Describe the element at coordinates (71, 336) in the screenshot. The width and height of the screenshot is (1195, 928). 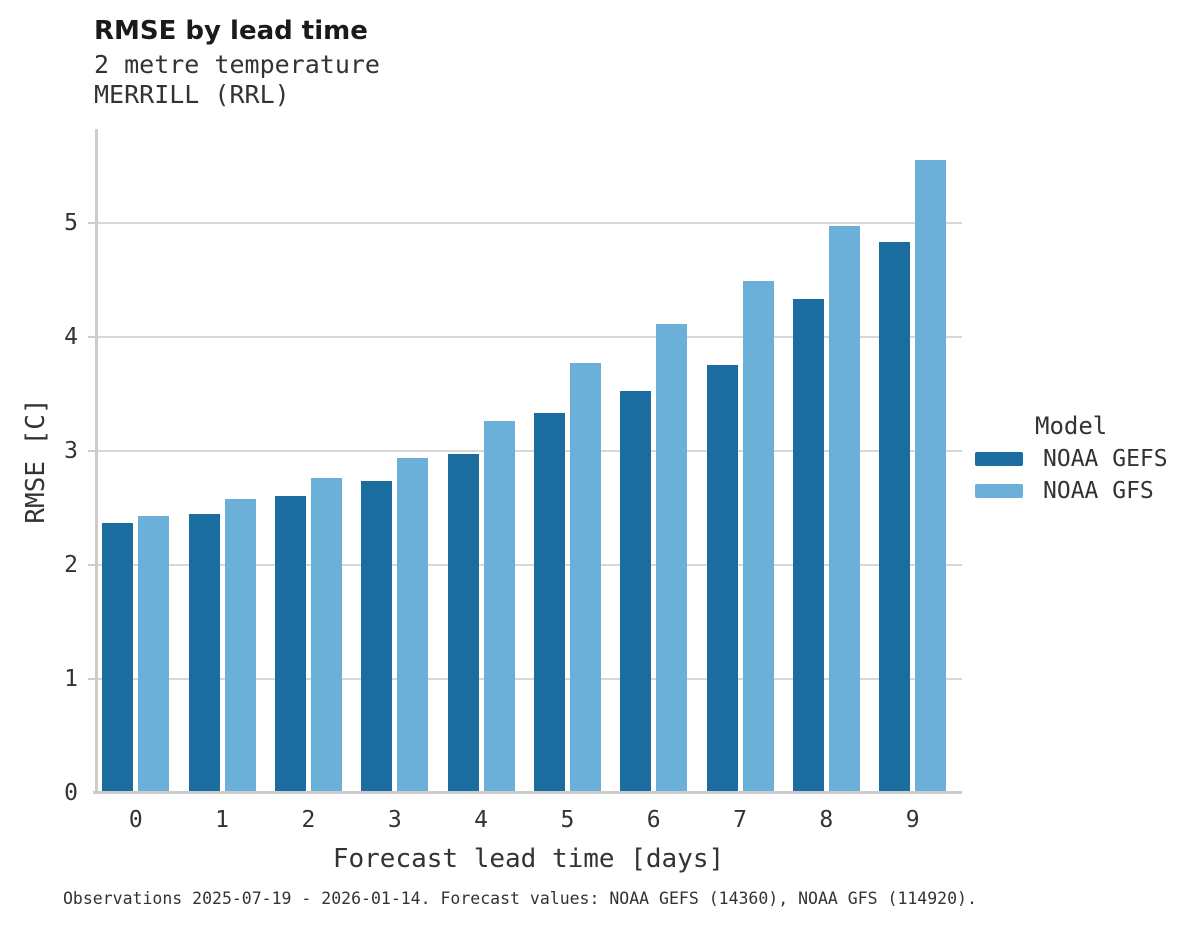
I see `y-tick-label-4: 4` at that location.